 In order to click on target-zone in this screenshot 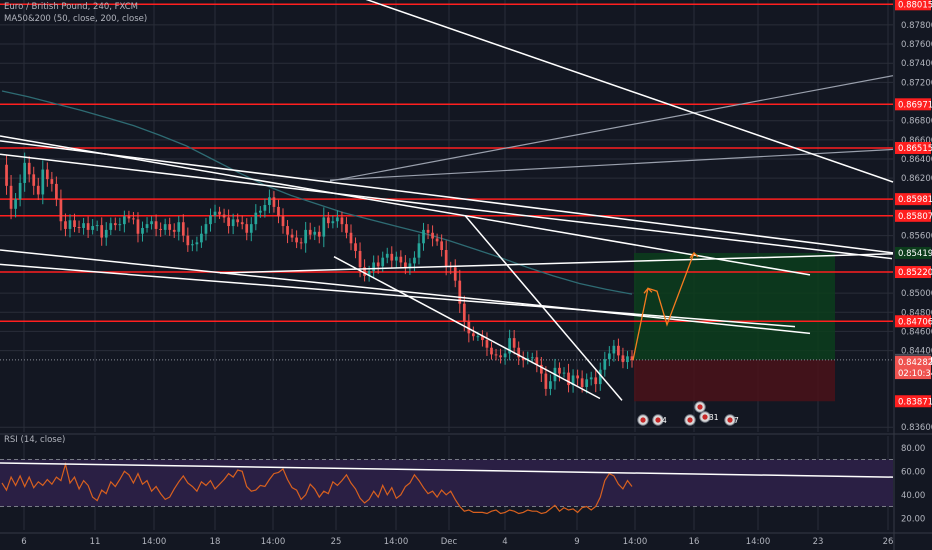, I will do `click(734, 306)`.